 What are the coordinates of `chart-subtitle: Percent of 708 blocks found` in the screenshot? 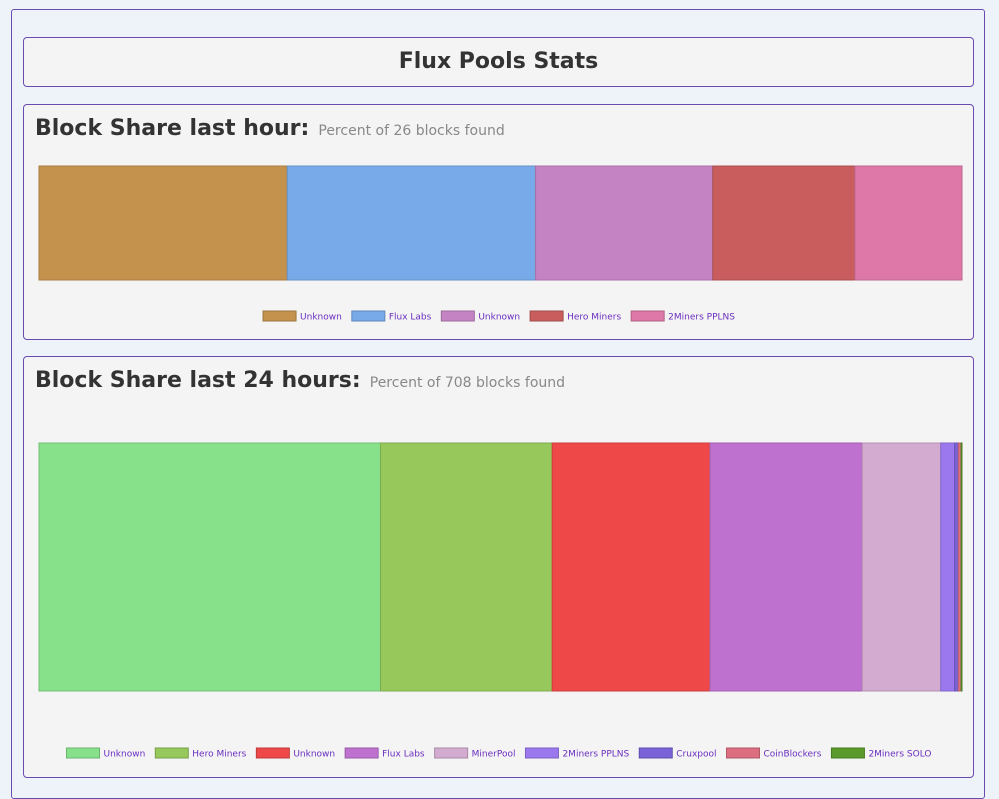 It's located at (467, 383).